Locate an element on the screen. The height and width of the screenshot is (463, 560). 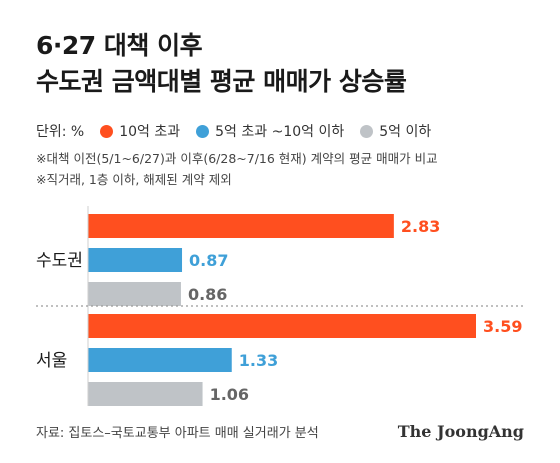
title-line-2: 수도권 금액대별 평균 매매가 상승률 is located at coordinates (221, 81).